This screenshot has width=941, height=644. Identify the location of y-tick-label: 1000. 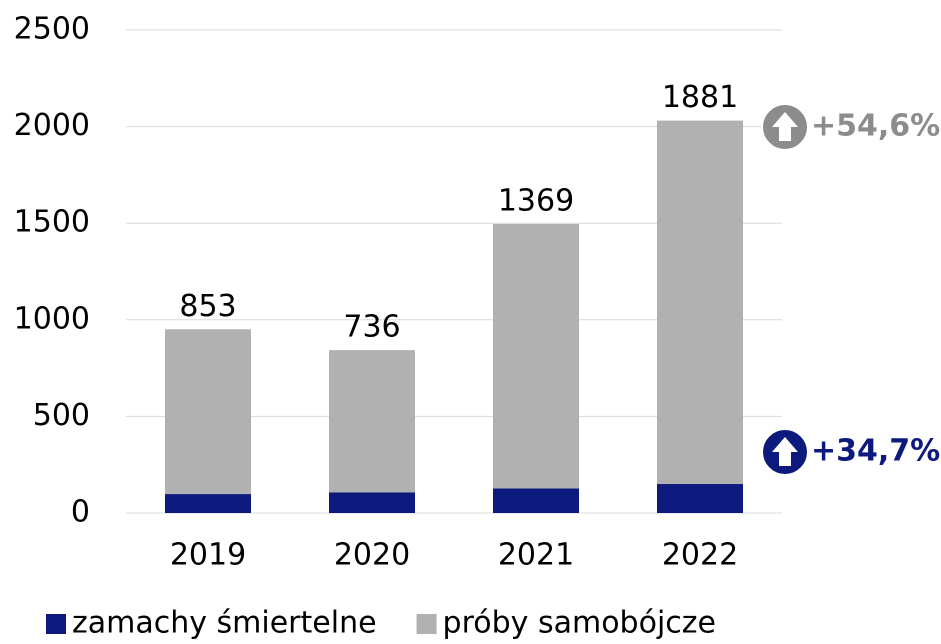
(52, 318).